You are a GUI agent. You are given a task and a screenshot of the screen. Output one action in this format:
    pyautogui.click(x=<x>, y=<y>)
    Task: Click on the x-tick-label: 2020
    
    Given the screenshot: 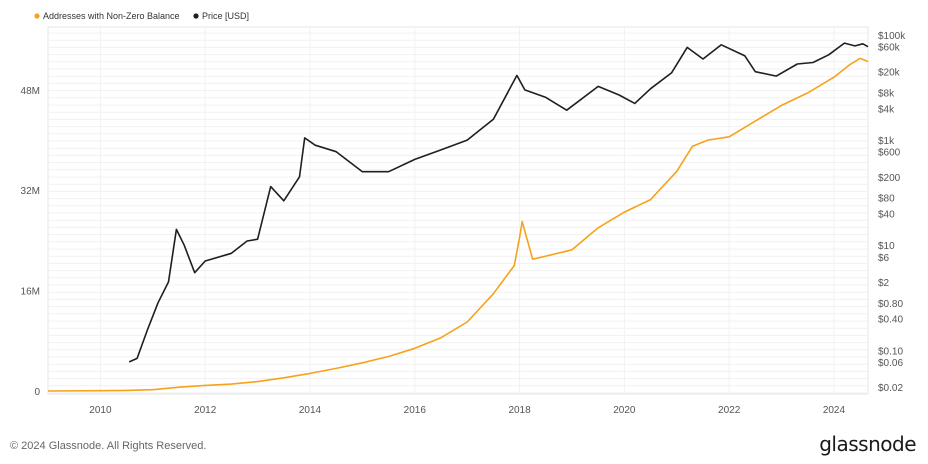 What is the action you would take?
    pyautogui.click(x=624, y=410)
    